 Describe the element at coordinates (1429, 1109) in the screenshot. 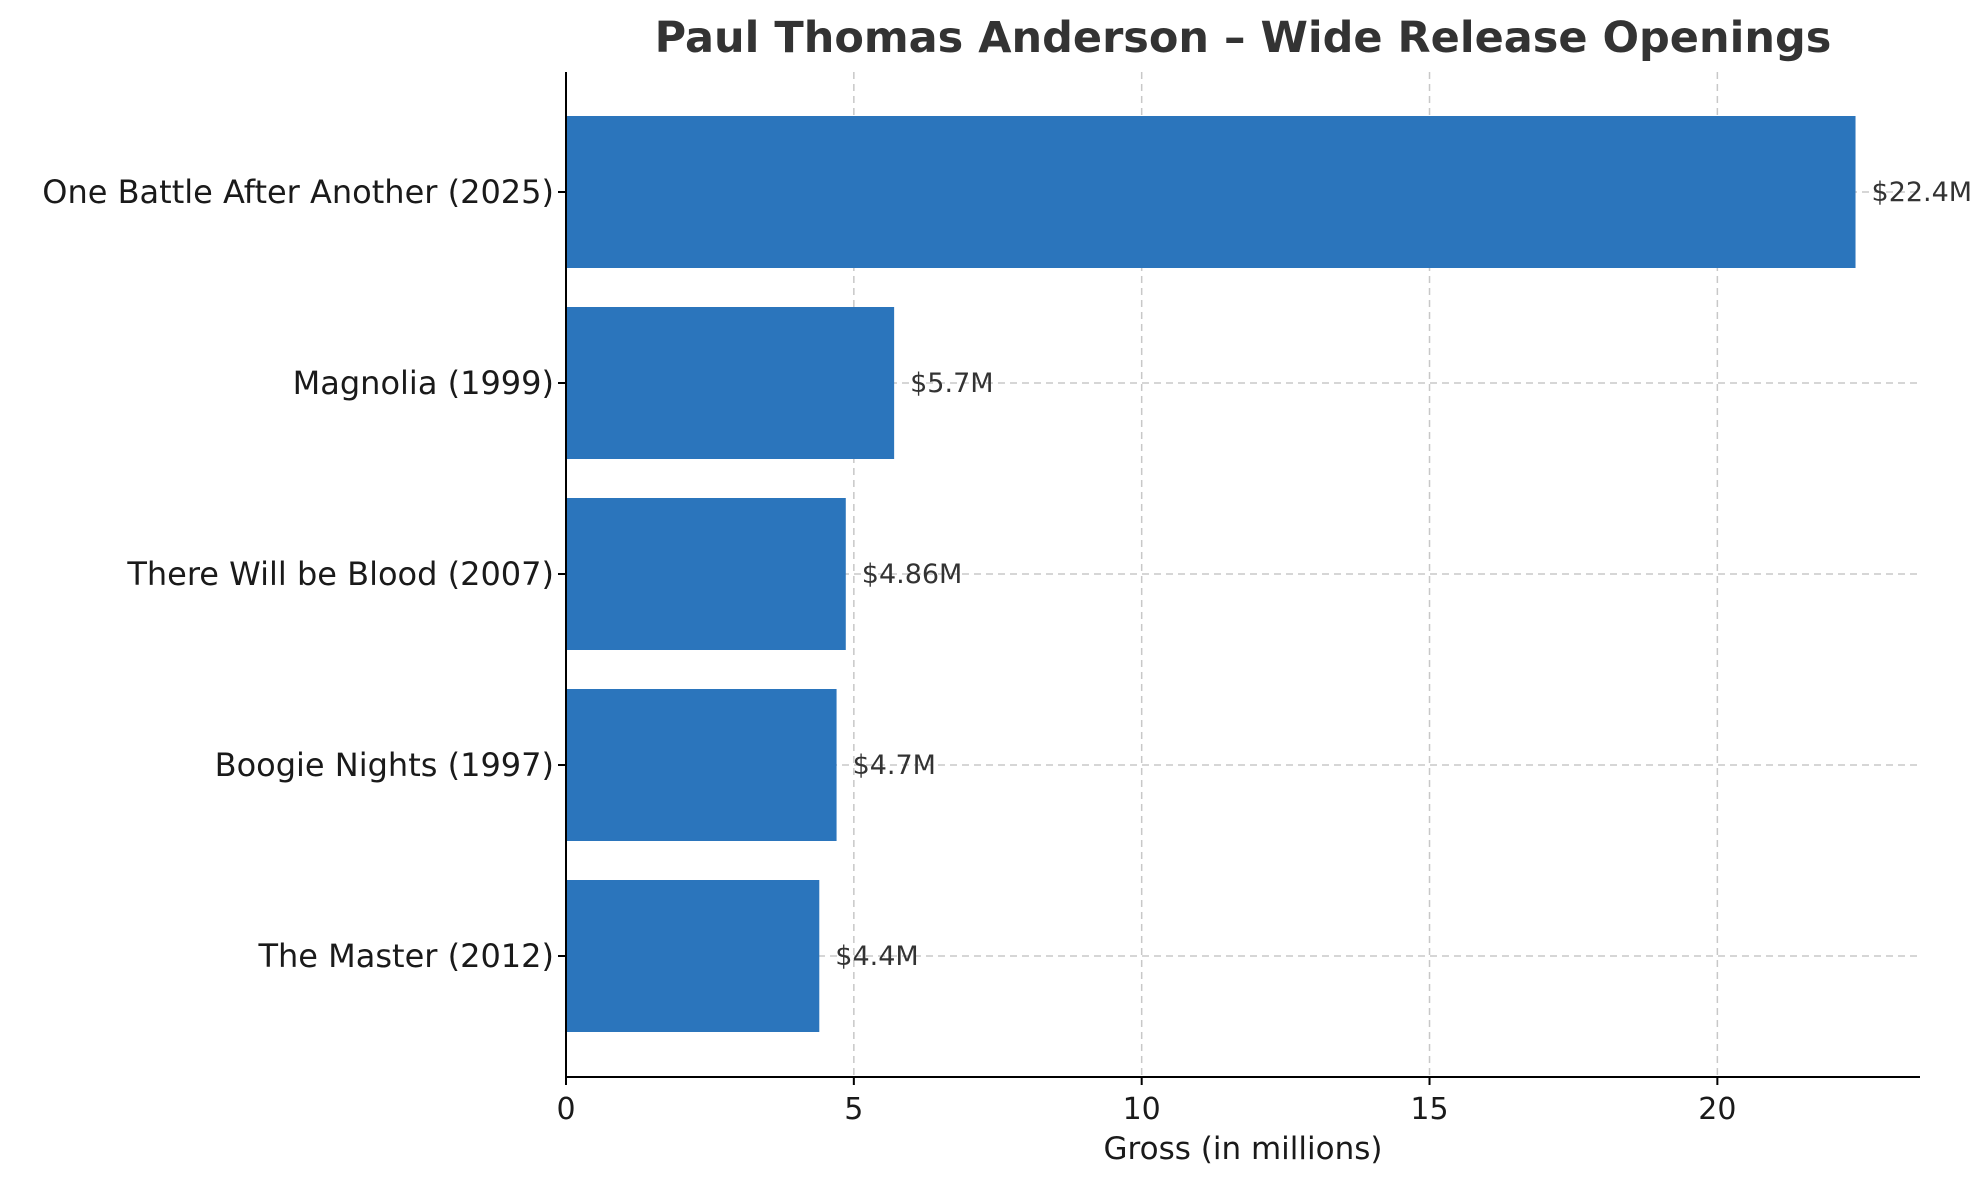

I see `x-tick-label: 15` at that location.